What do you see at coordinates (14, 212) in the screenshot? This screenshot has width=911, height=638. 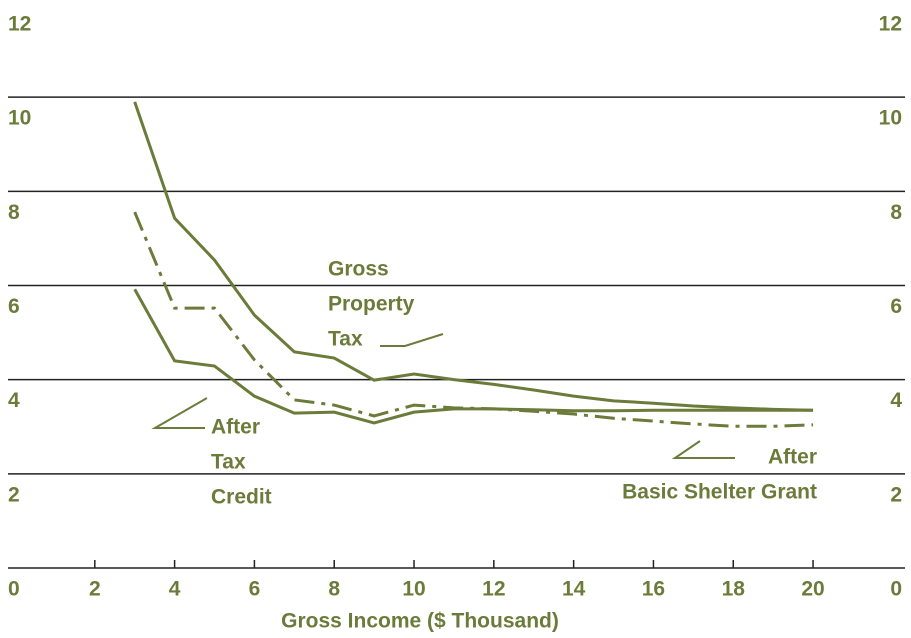 I see `y-tick-label: 8` at bounding box center [14, 212].